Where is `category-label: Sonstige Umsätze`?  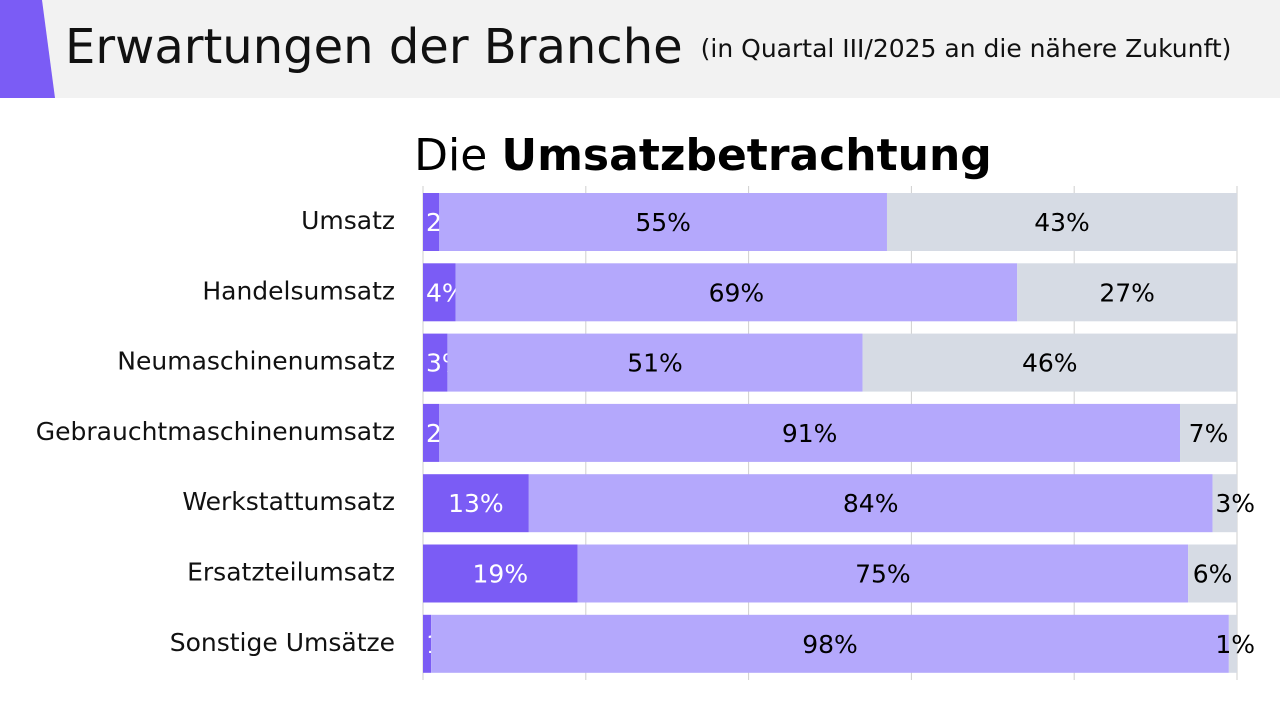
category-label: Sonstige Umsätze is located at coordinates (282, 642).